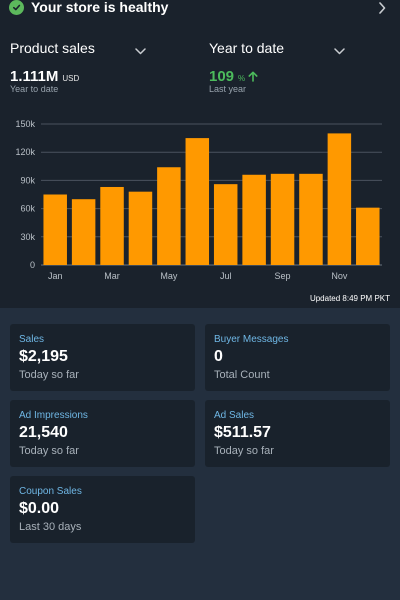 Image resolution: width=400 pixels, height=600 pixels. Describe the element at coordinates (27, 209) in the screenshot. I see `y-tick-label: 60k` at that location.